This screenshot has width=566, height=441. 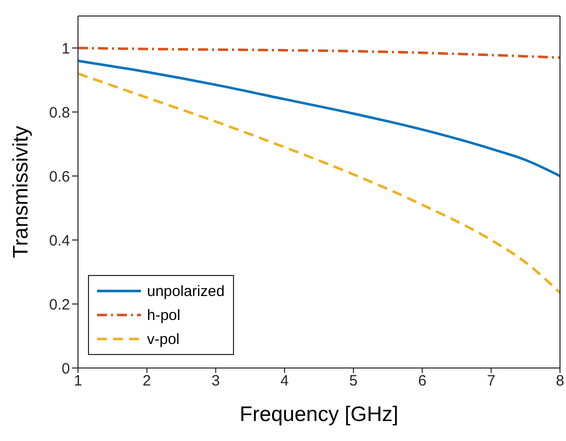 I want to click on y-axis-title: Transmissivity, so click(x=20, y=191).